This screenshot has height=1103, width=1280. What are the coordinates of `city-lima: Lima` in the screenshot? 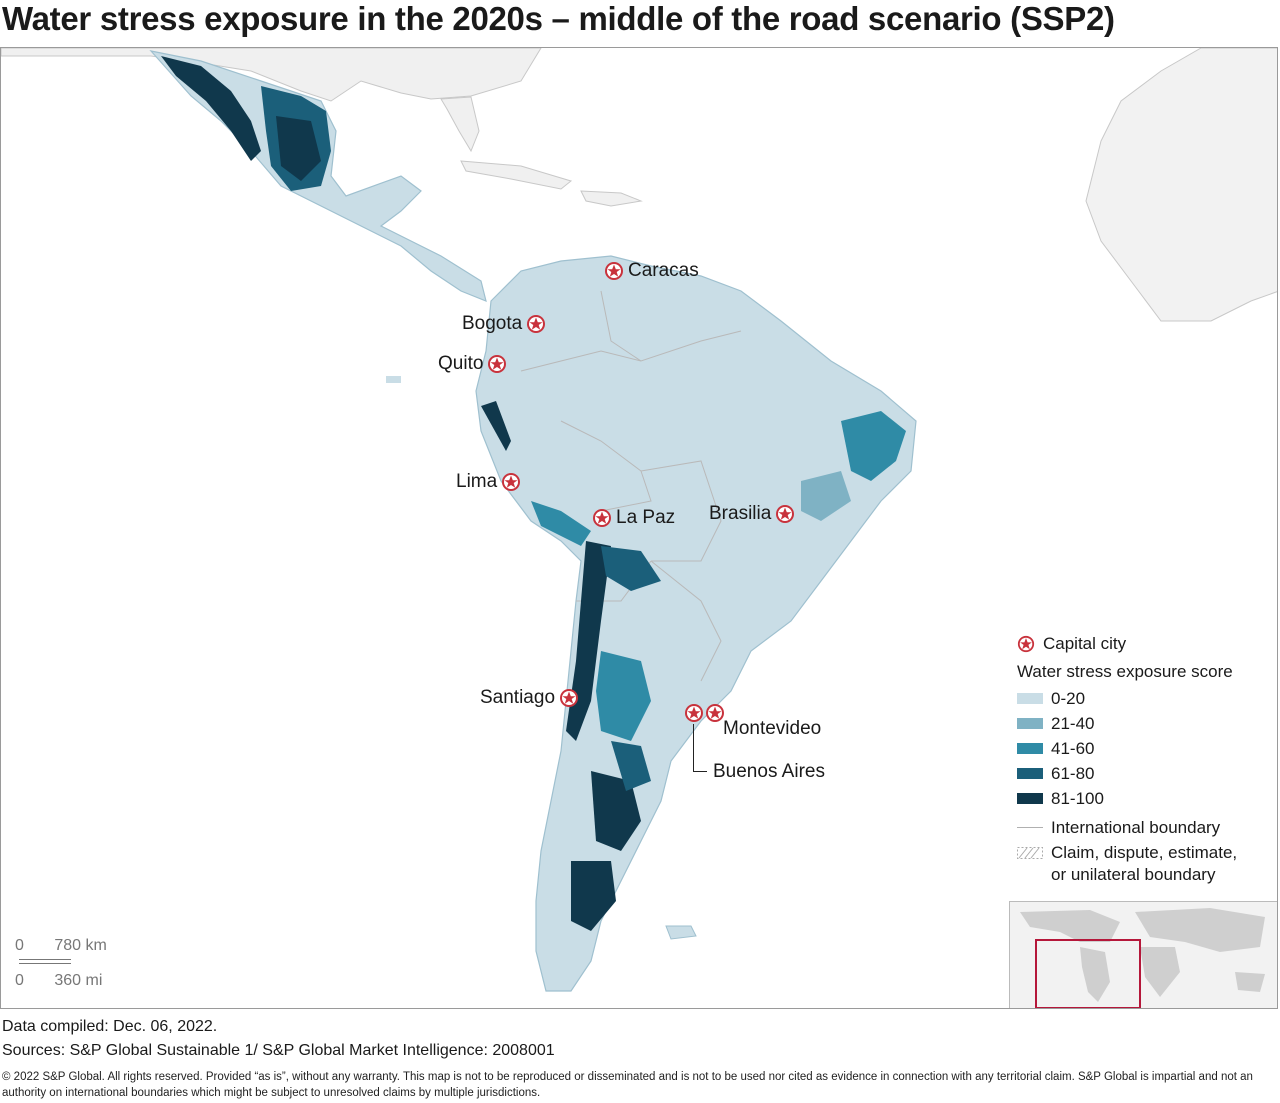 It's located at (488, 482).